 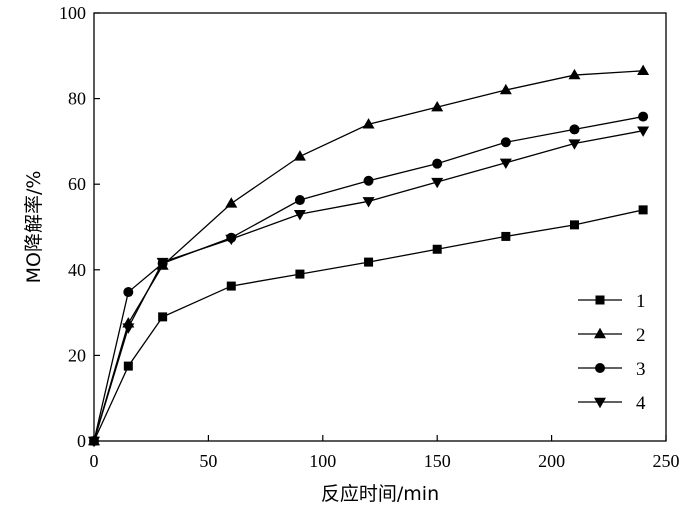 I want to click on legend-label-4: 4, so click(x=641, y=403).